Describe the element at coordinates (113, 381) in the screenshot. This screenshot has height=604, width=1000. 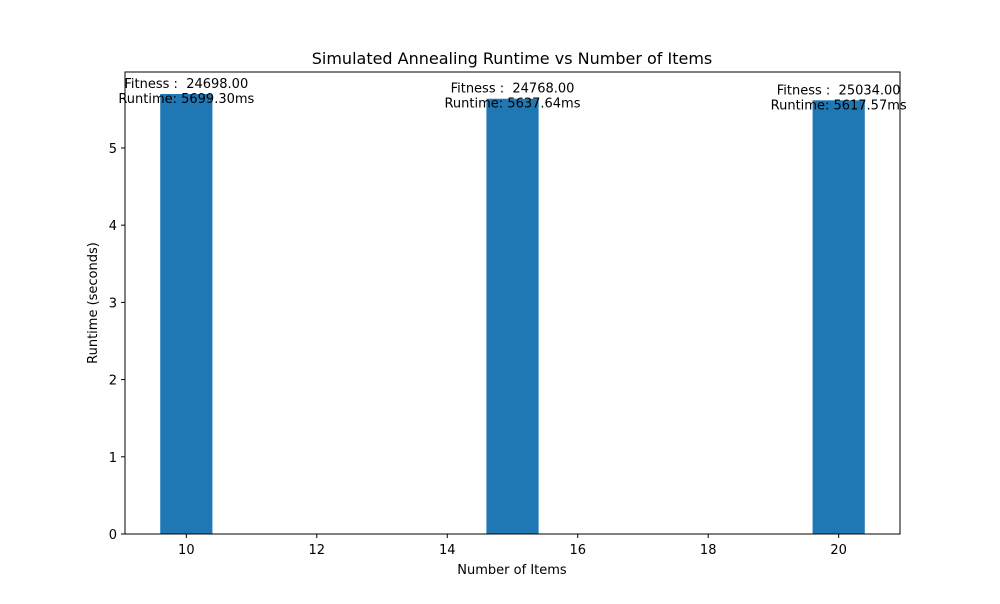
I see `y-tick-label: 2` at that location.